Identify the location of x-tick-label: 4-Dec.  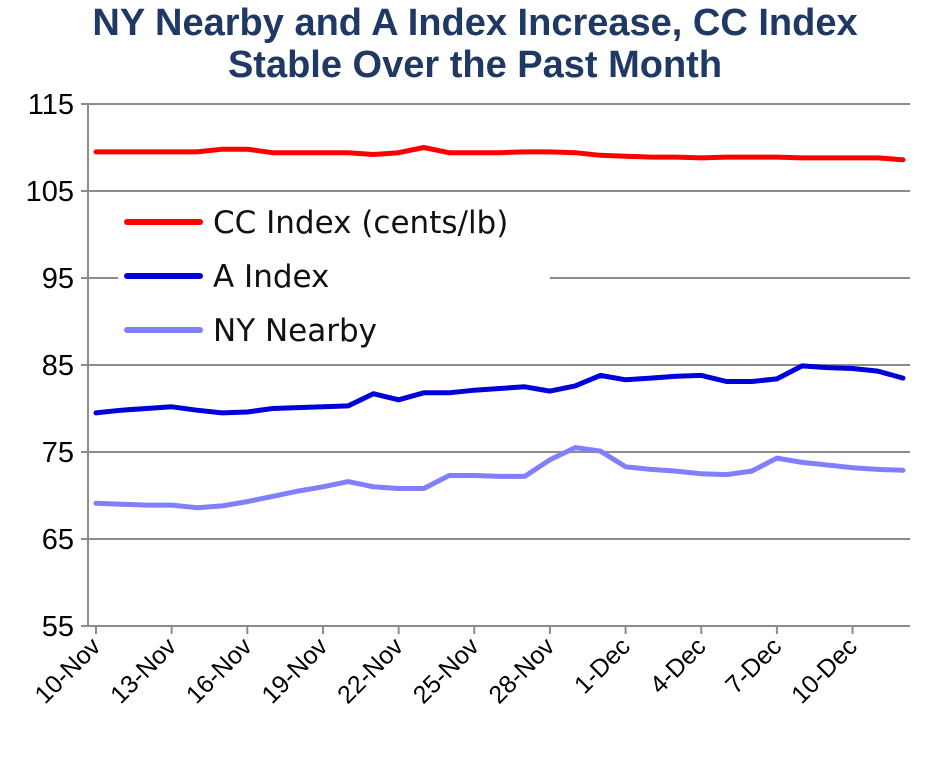
(678, 665).